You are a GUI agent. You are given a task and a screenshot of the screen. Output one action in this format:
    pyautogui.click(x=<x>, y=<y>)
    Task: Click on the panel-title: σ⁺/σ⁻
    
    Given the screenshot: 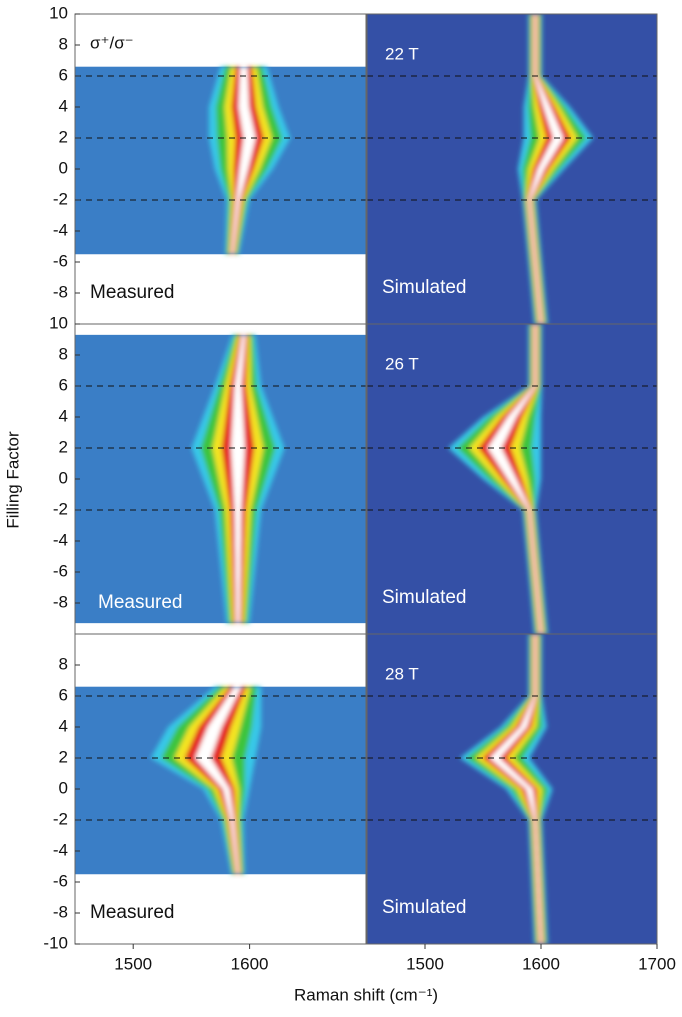 What is the action you would take?
    pyautogui.click(x=112, y=42)
    